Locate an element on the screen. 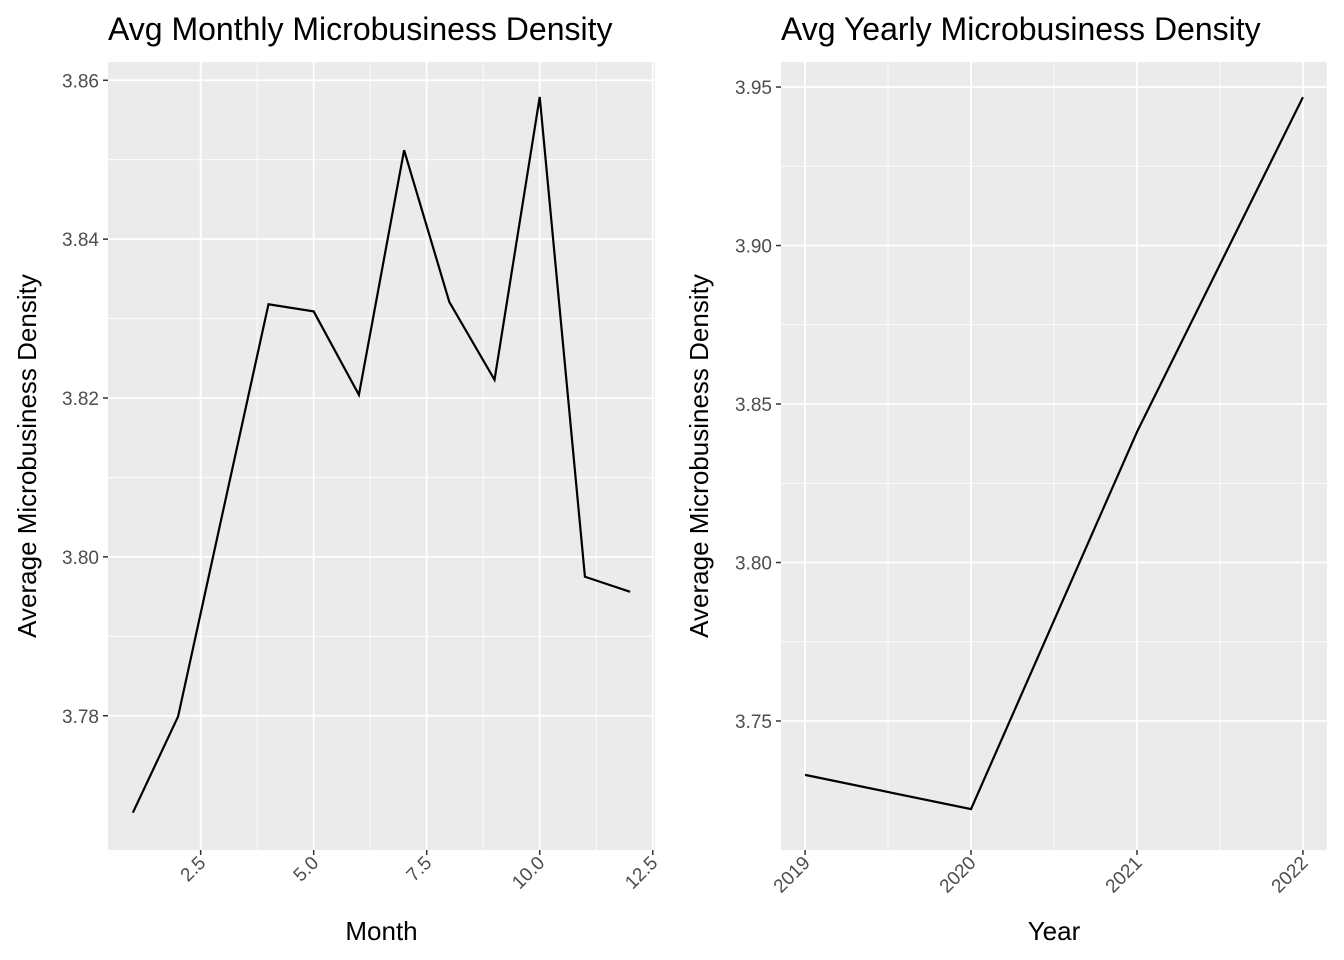 Image resolution: width=1344 pixels, height=960 pixels. x-tick-label: 2021 is located at coordinates (1124, 875).